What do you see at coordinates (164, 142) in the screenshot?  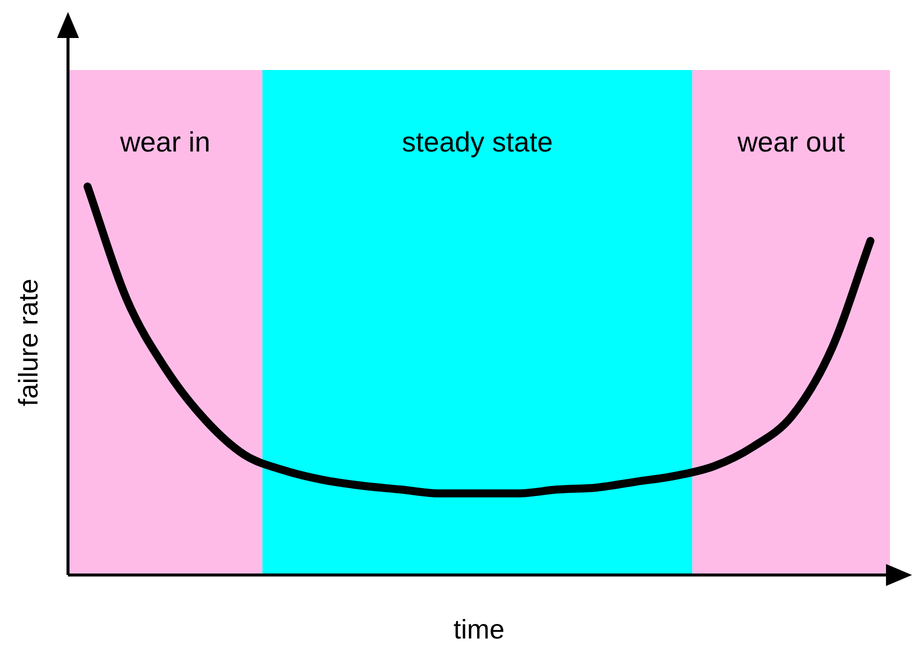 I see `text: wear in` at bounding box center [164, 142].